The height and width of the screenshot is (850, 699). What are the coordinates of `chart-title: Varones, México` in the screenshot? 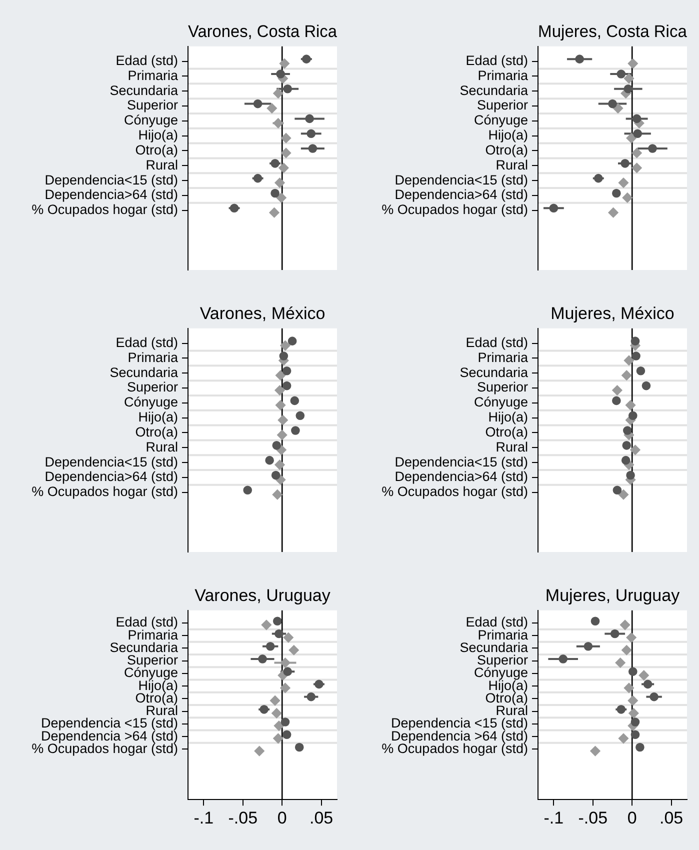 It's located at (263, 313).